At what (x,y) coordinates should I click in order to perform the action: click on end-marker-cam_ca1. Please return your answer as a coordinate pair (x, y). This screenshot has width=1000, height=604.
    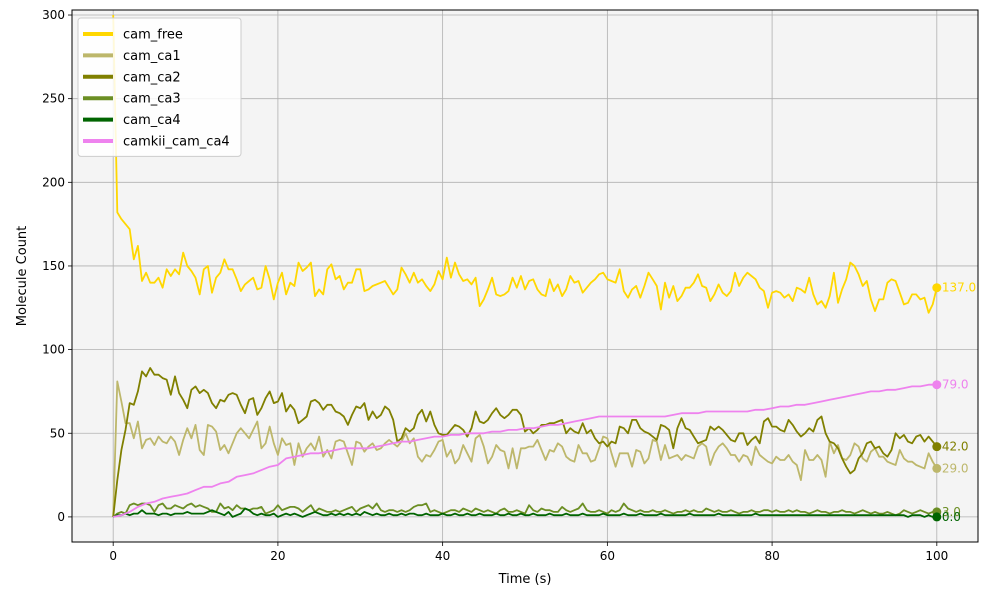
    Looking at the image, I should click on (937, 468).